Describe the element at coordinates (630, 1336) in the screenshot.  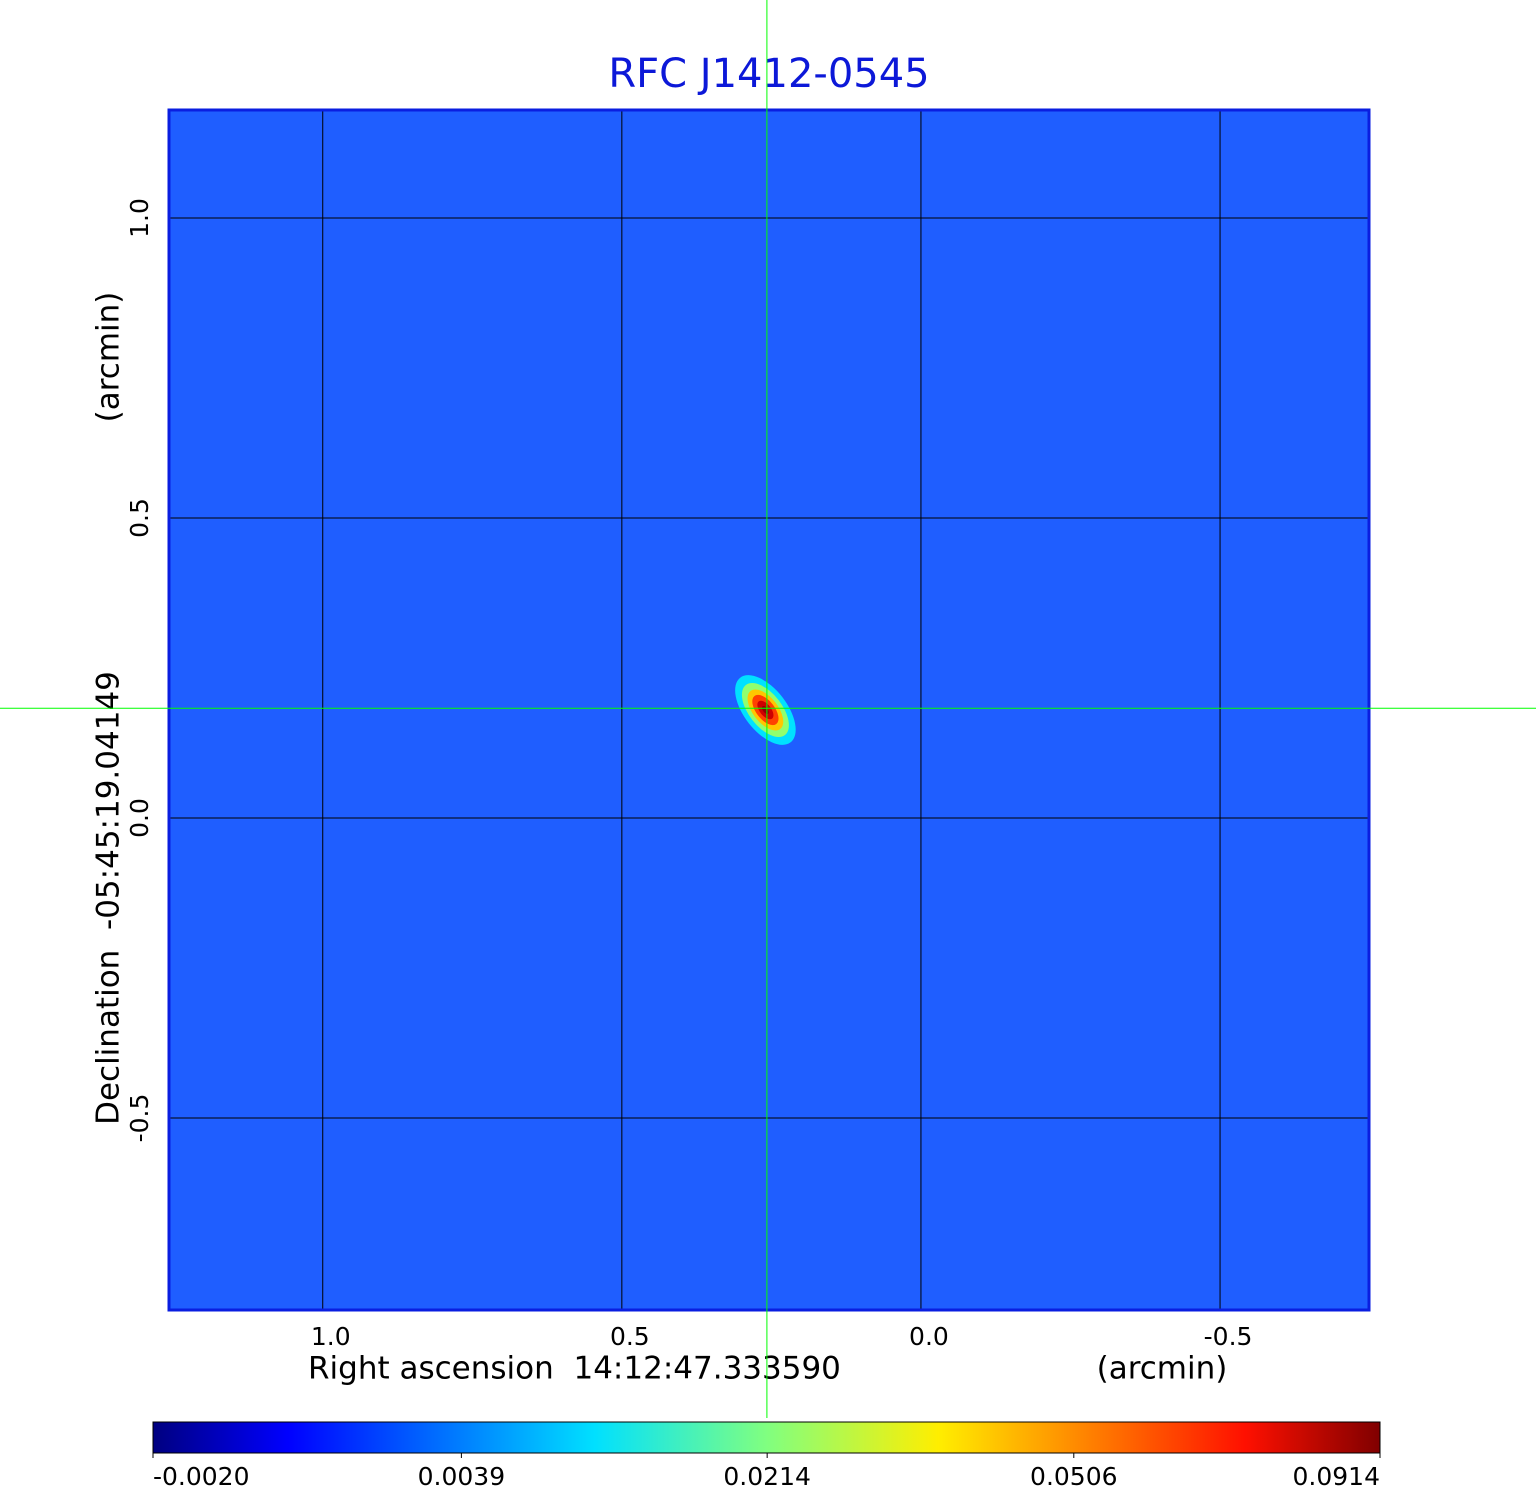
I see `x-tick-label: 0.5` at that location.